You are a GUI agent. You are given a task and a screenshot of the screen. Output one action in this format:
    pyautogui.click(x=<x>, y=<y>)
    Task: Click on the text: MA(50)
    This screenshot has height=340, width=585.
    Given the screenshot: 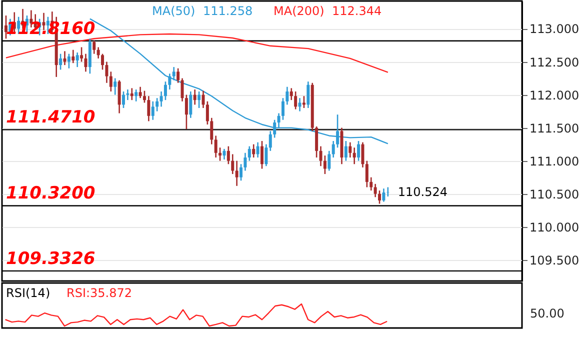 What is the action you would take?
    pyautogui.click(x=174, y=11)
    